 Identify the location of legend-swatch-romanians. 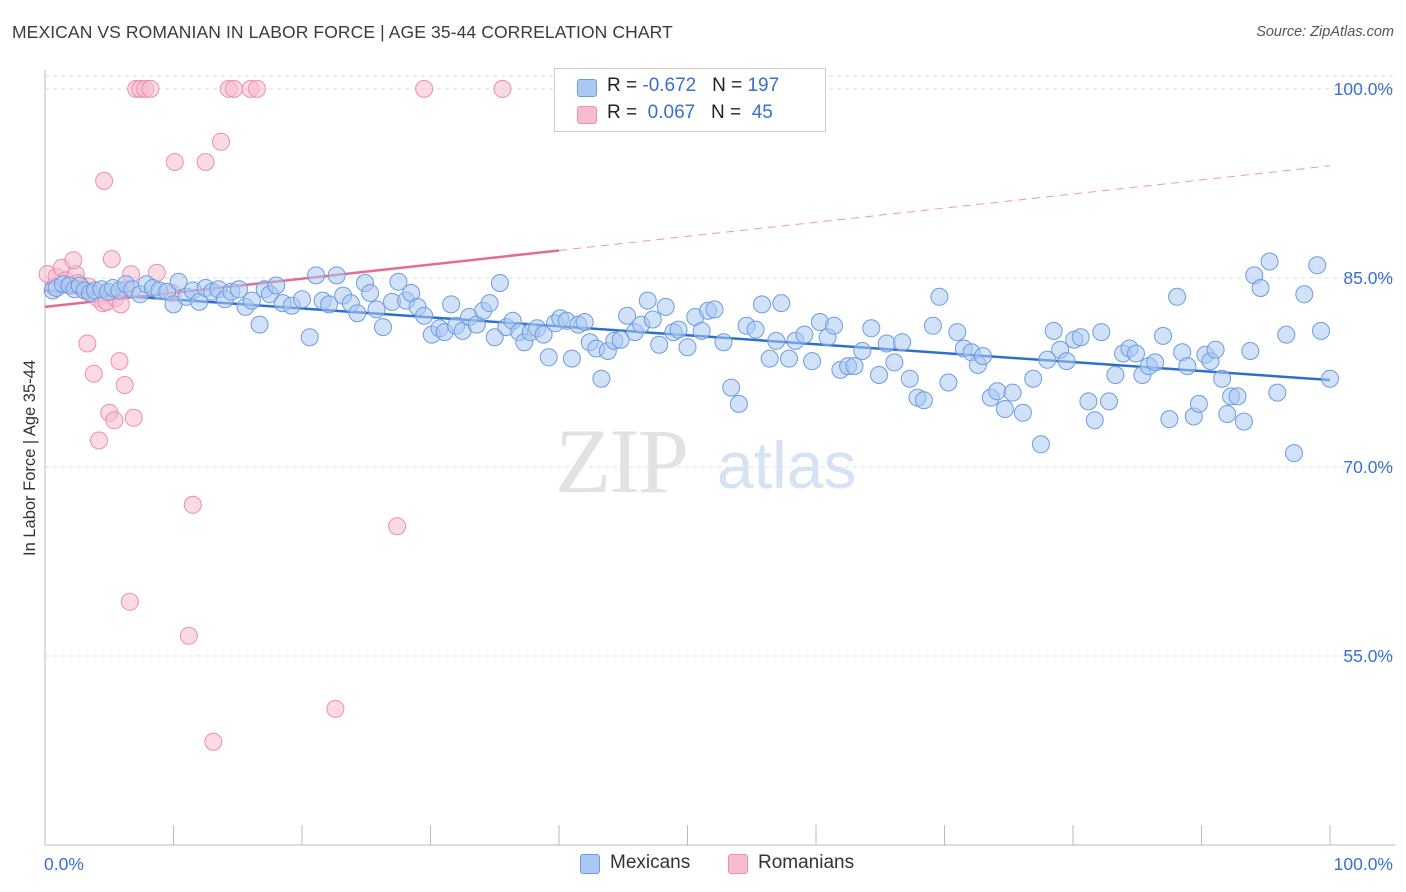
(738, 864).